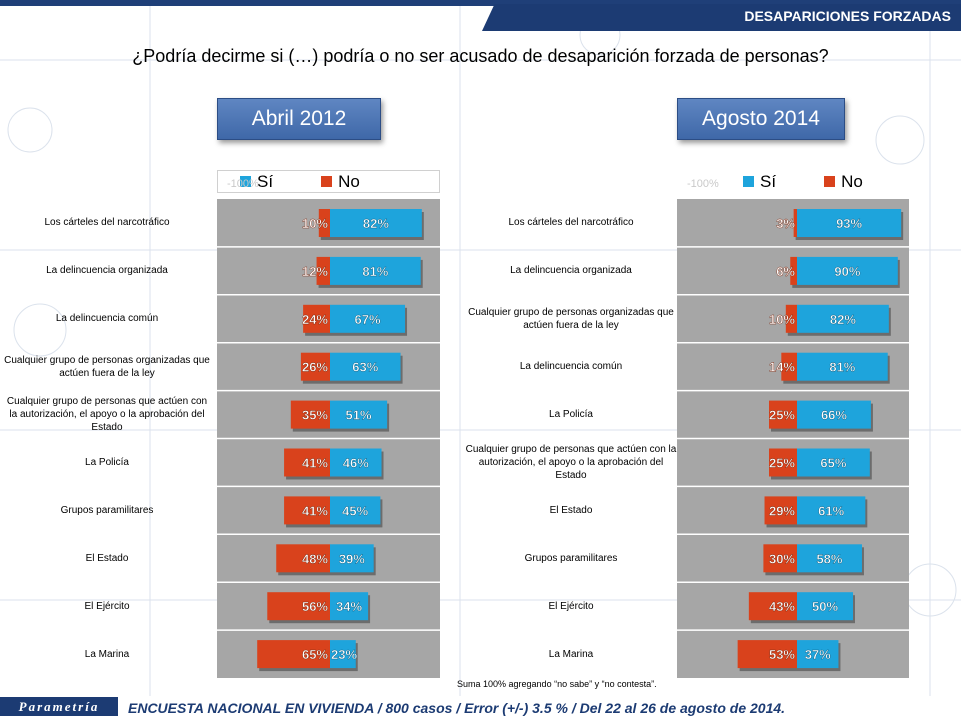 The height and width of the screenshot is (721, 961). I want to click on category-label: El Estado, so click(571, 510).